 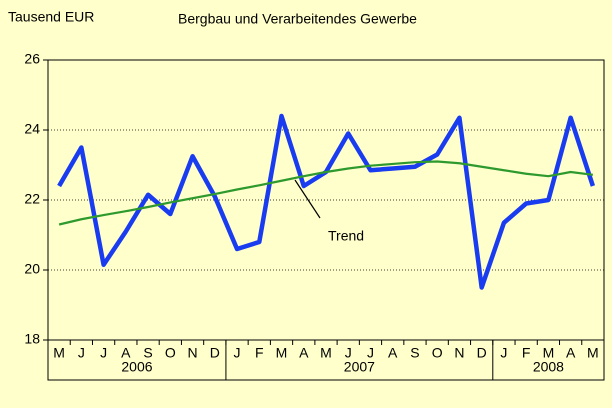 I want to click on y-tick-label: 18, so click(x=32, y=339).